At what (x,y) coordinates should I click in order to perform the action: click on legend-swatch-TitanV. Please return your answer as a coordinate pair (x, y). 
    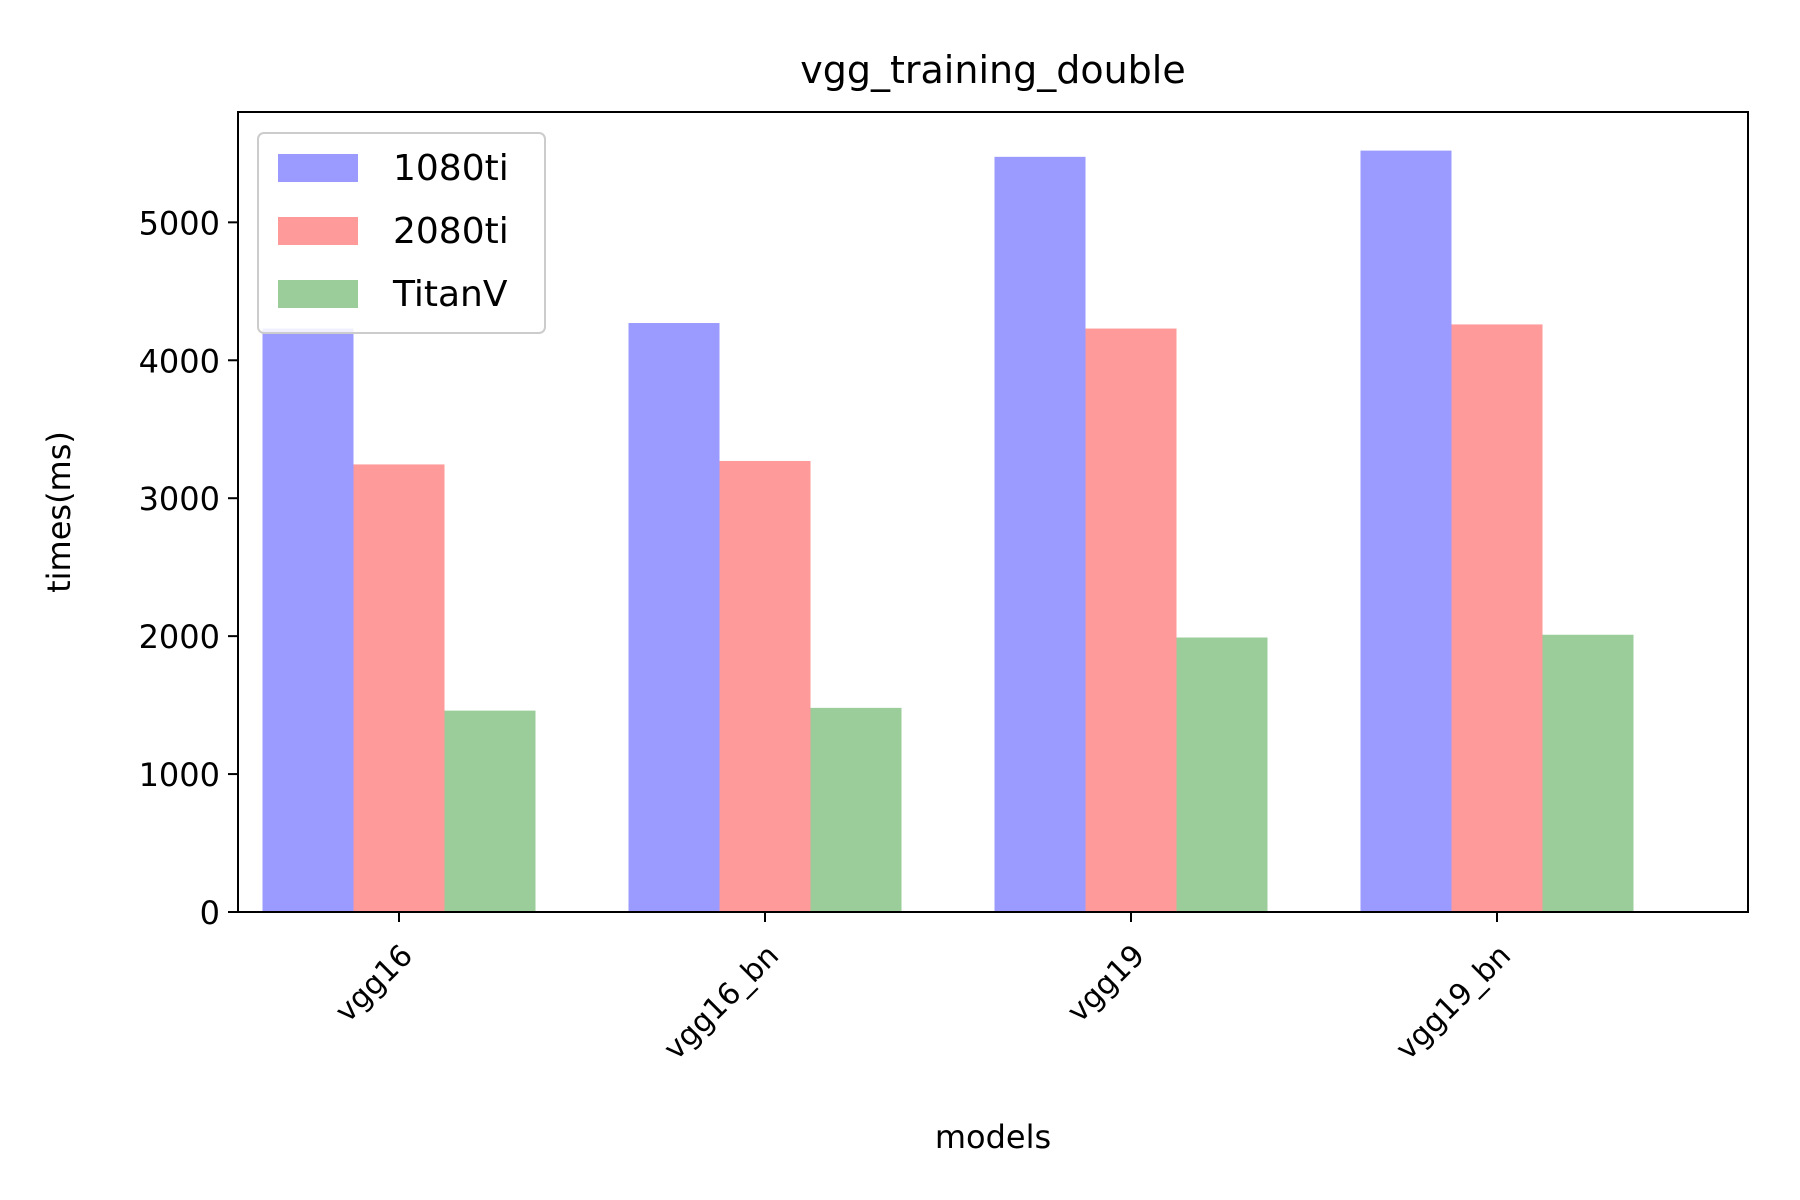
    Looking at the image, I should click on (318, 294).